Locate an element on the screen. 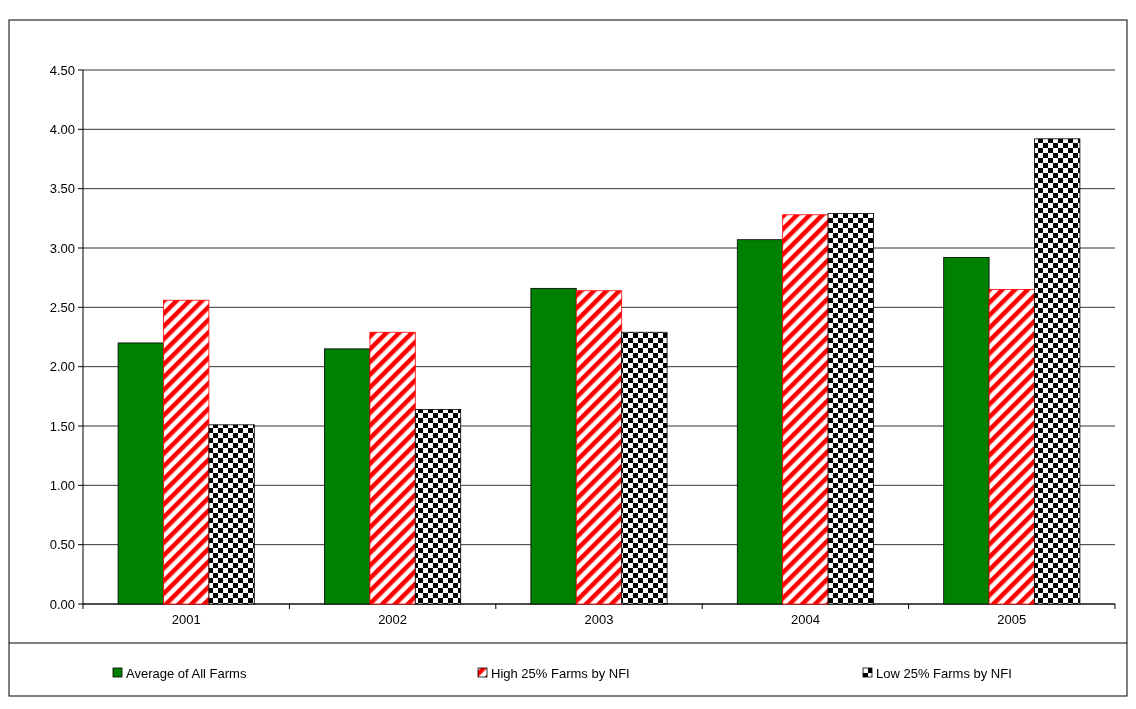  y-tick-label: 0.50 is located at coordinates (62, 545).